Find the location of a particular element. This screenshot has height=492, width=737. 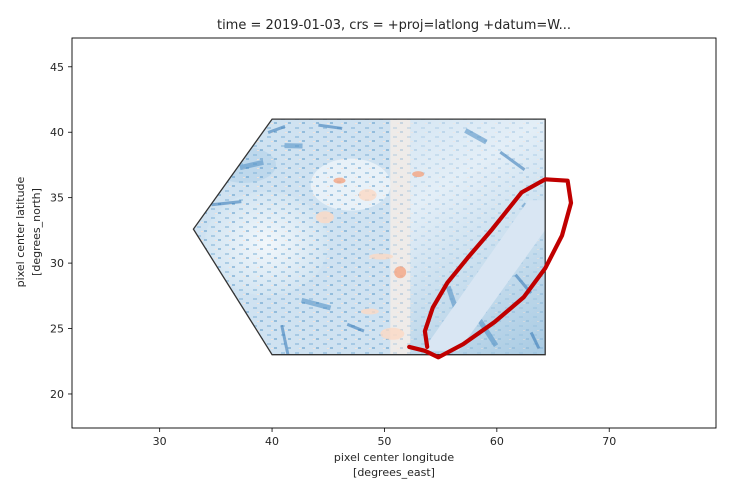

y-tick-label: 45 is located at coordinates (57, 67).